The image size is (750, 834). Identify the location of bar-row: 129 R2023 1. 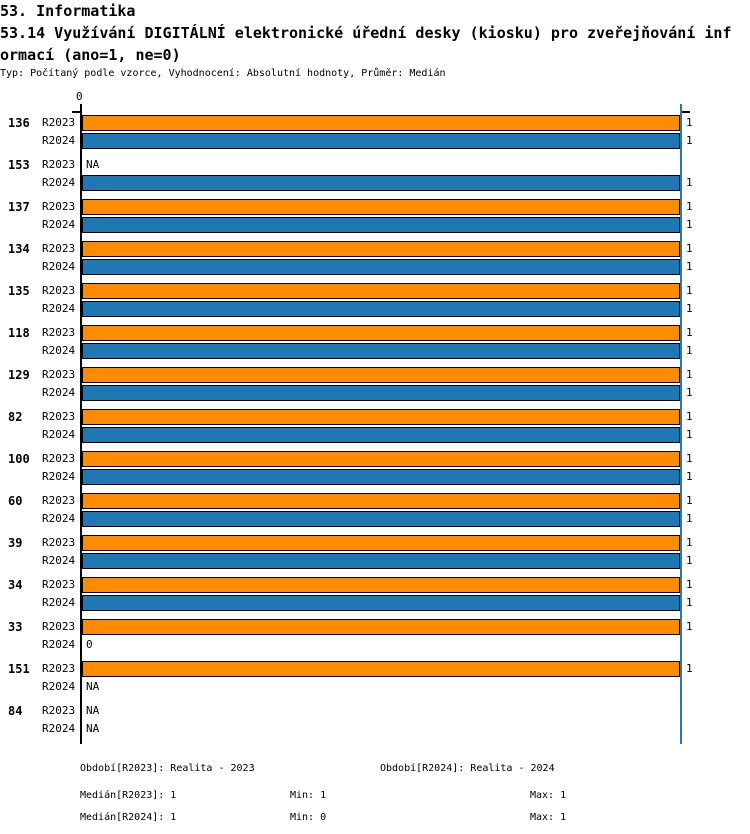
(375, 375).